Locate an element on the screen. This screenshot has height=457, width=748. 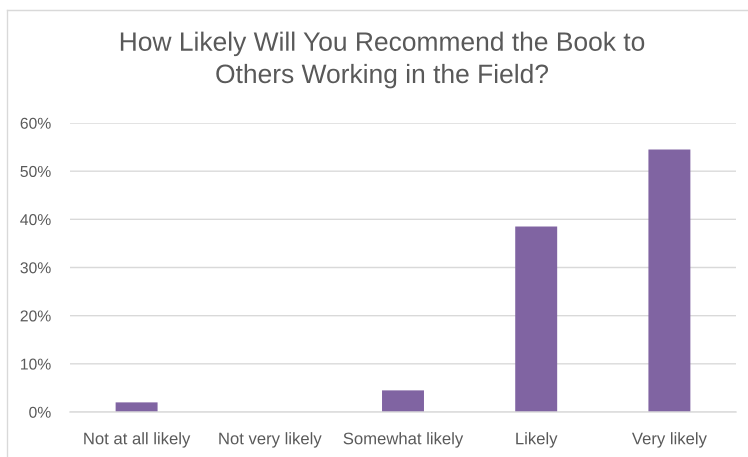
x-tick-label: Likely is located at coordinates (537, 440).